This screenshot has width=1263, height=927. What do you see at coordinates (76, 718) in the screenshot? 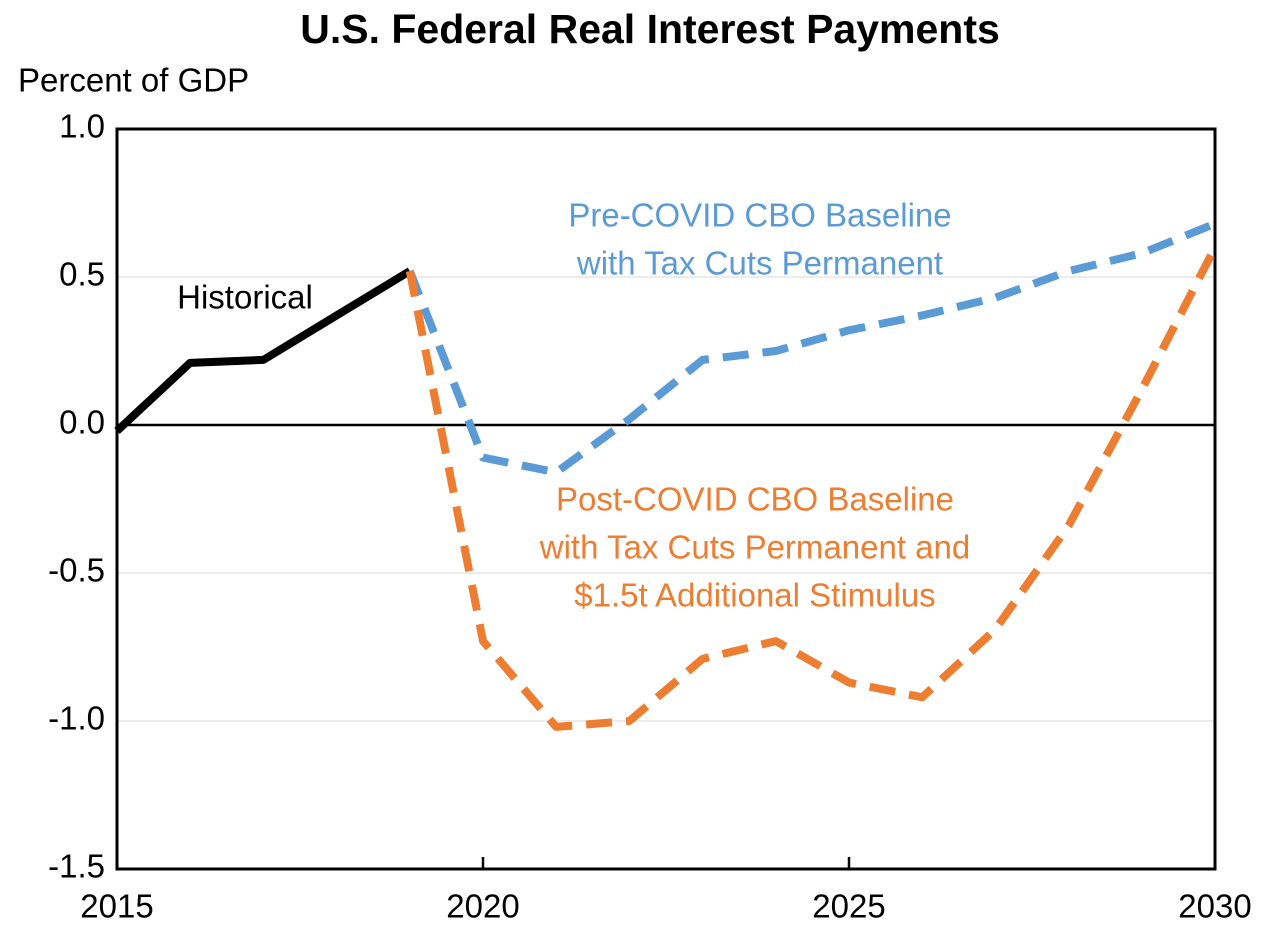
I see `y-tick-label: -1.0` at bounding box center [76, 718].